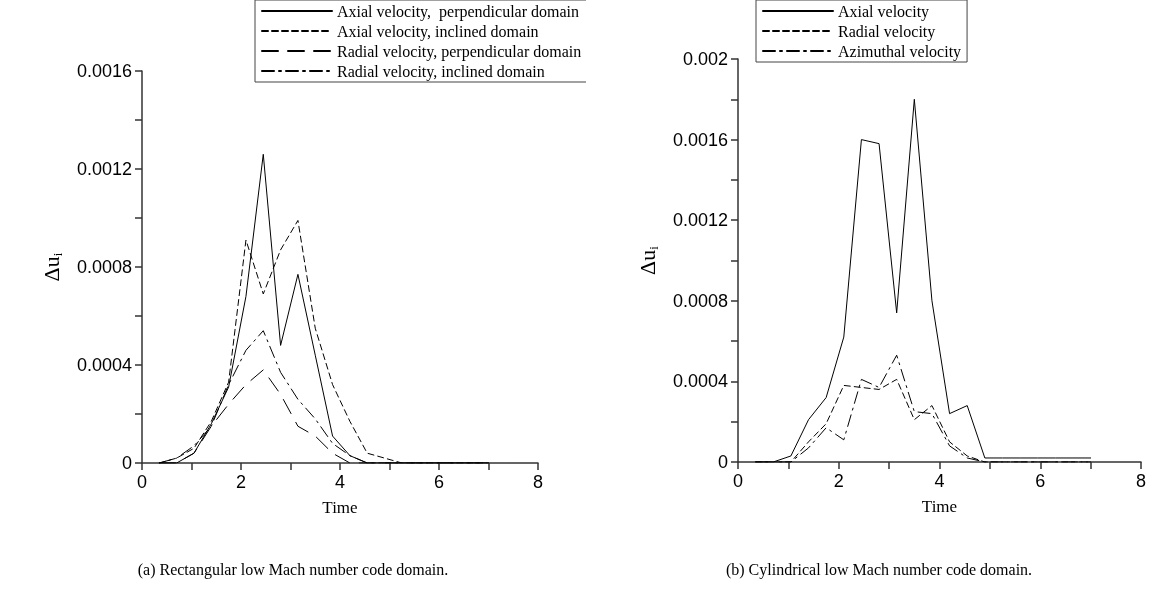  Describe the element at coordinates (441, 71) in the screenshot. I see `legend-label: Radial velocity, inclined domain` at that location.